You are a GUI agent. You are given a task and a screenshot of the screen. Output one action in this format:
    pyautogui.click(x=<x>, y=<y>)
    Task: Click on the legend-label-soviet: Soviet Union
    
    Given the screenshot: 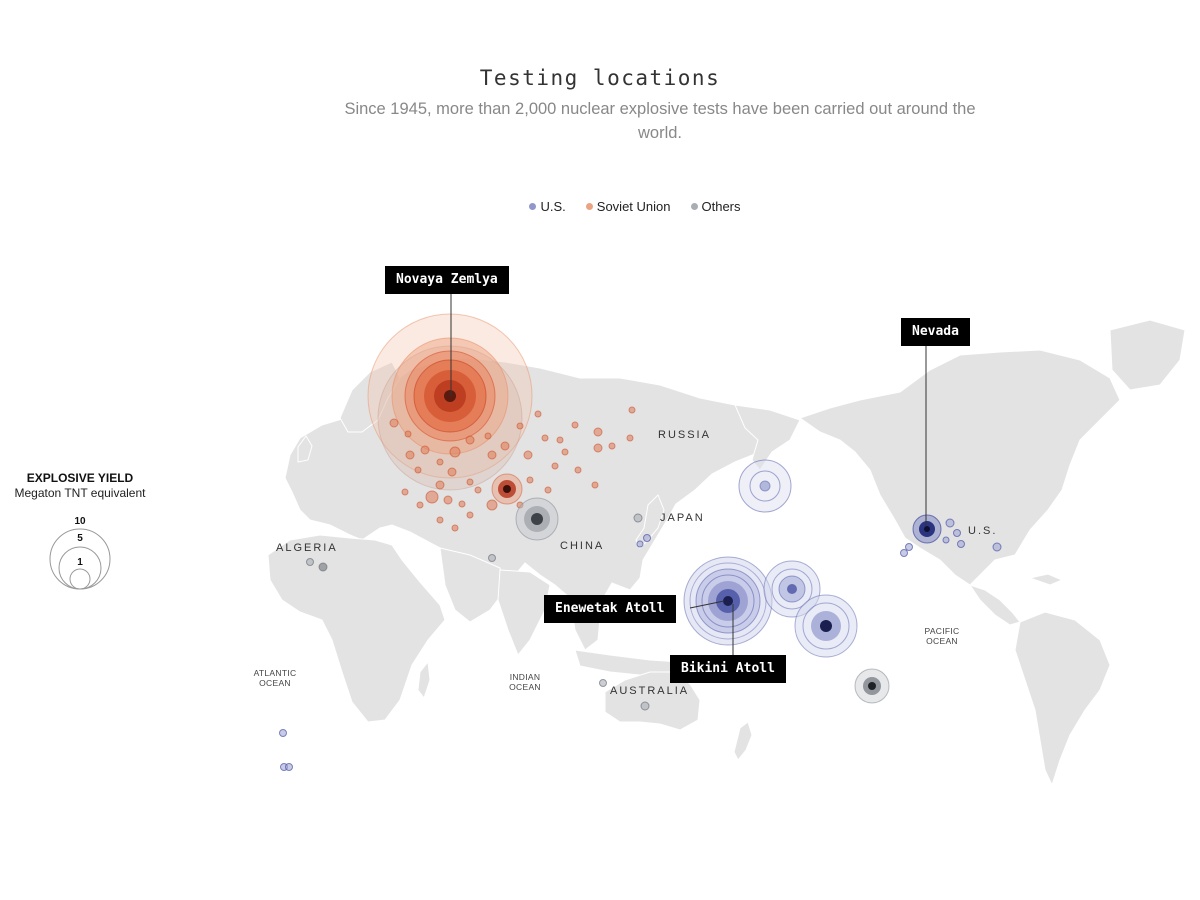 What is the action you would take?
    pyautogui.click(x=633, y=206)
    